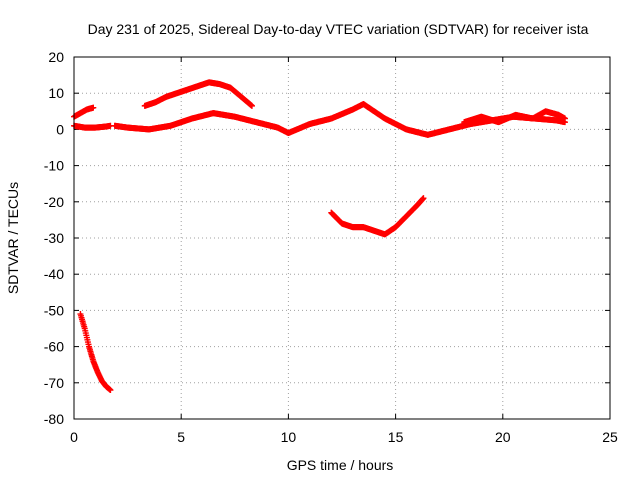 The image size is (640, 480). Describe the element at coordinates (56, 93) in the screenshot. I see `y-tick-label: 10` at that location.